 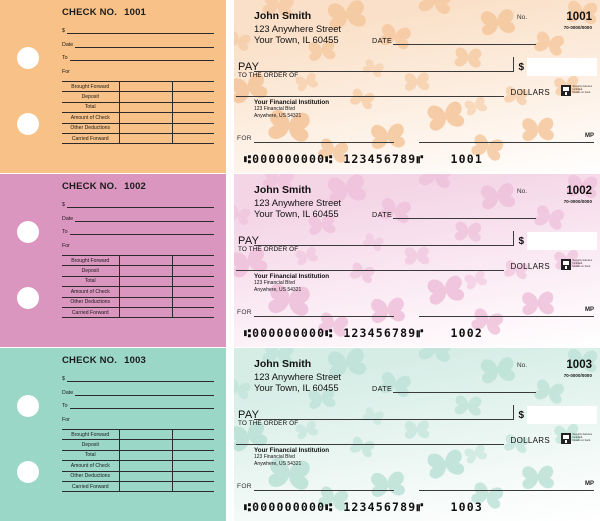 I want to click on punch-hole, so click(x=28, y=472).